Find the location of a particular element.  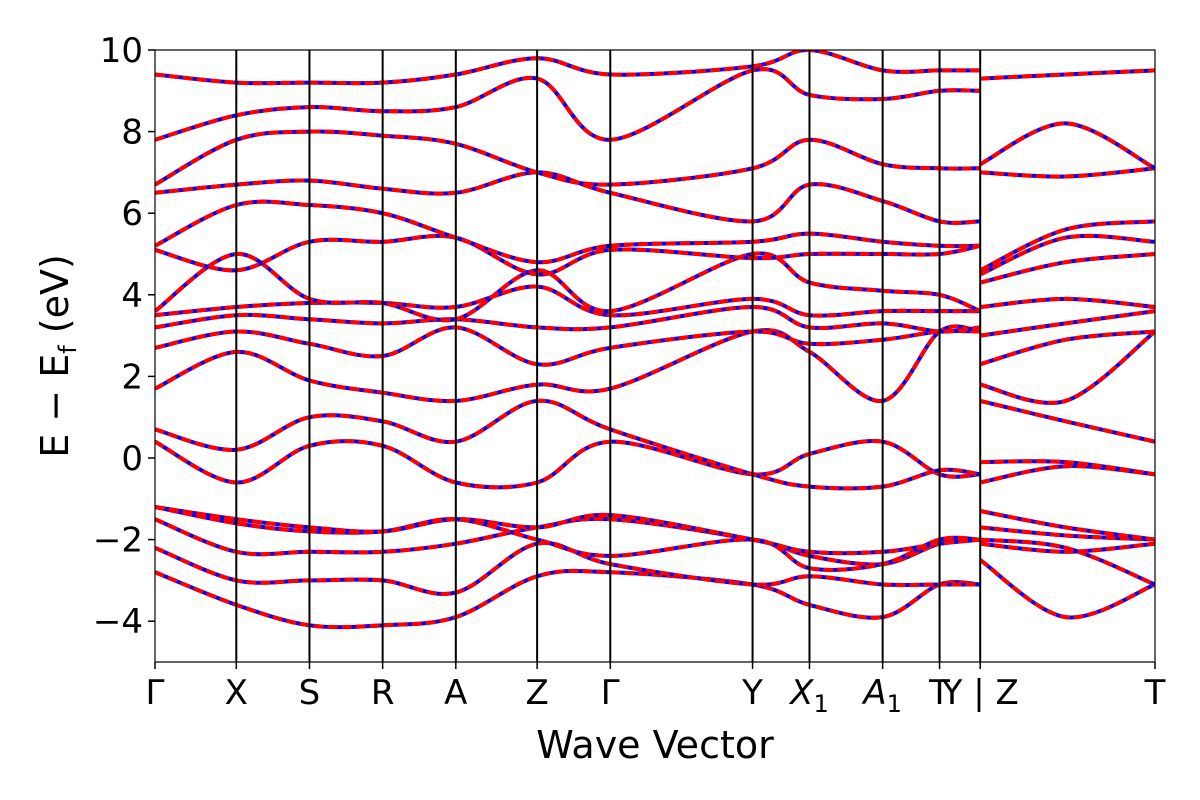

band-16-blue is located at coordinates (568, 346).